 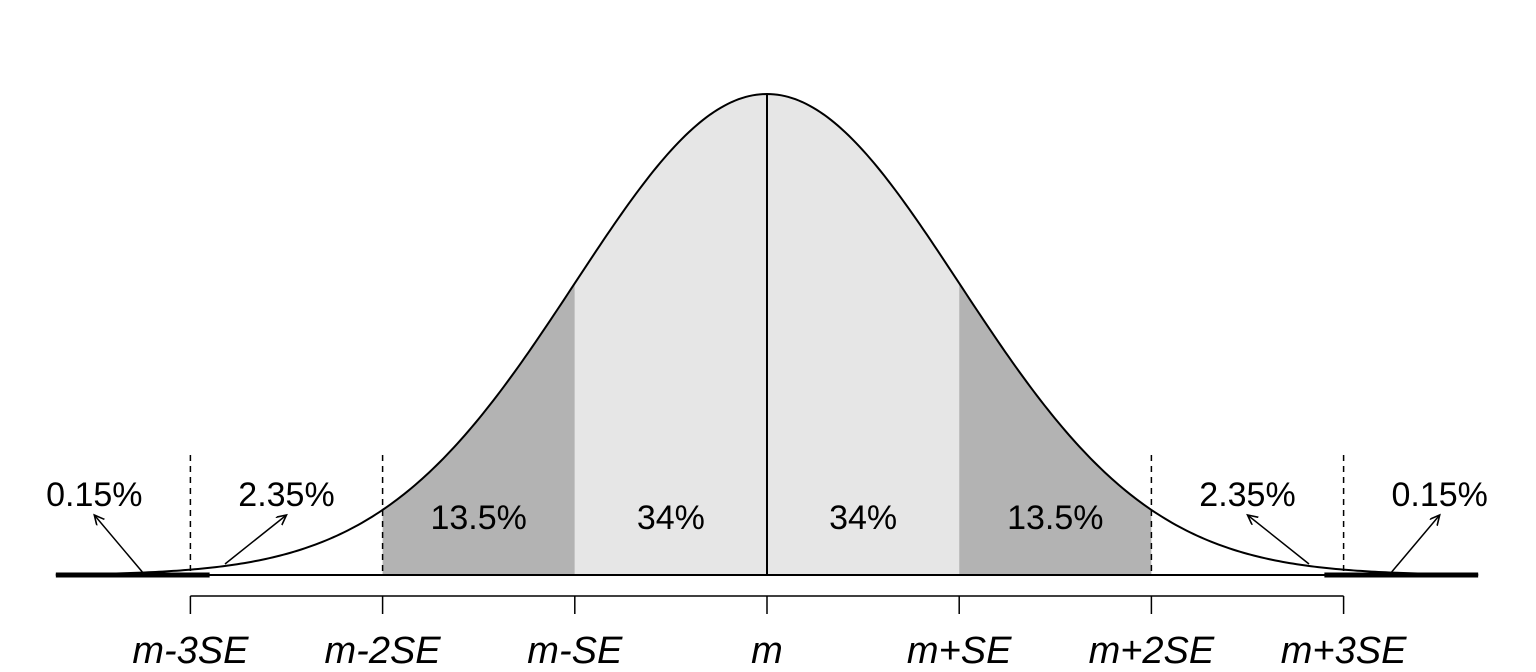 I want to click on x-tick-label-7: m+3SE, so click(x=1344, y=651).